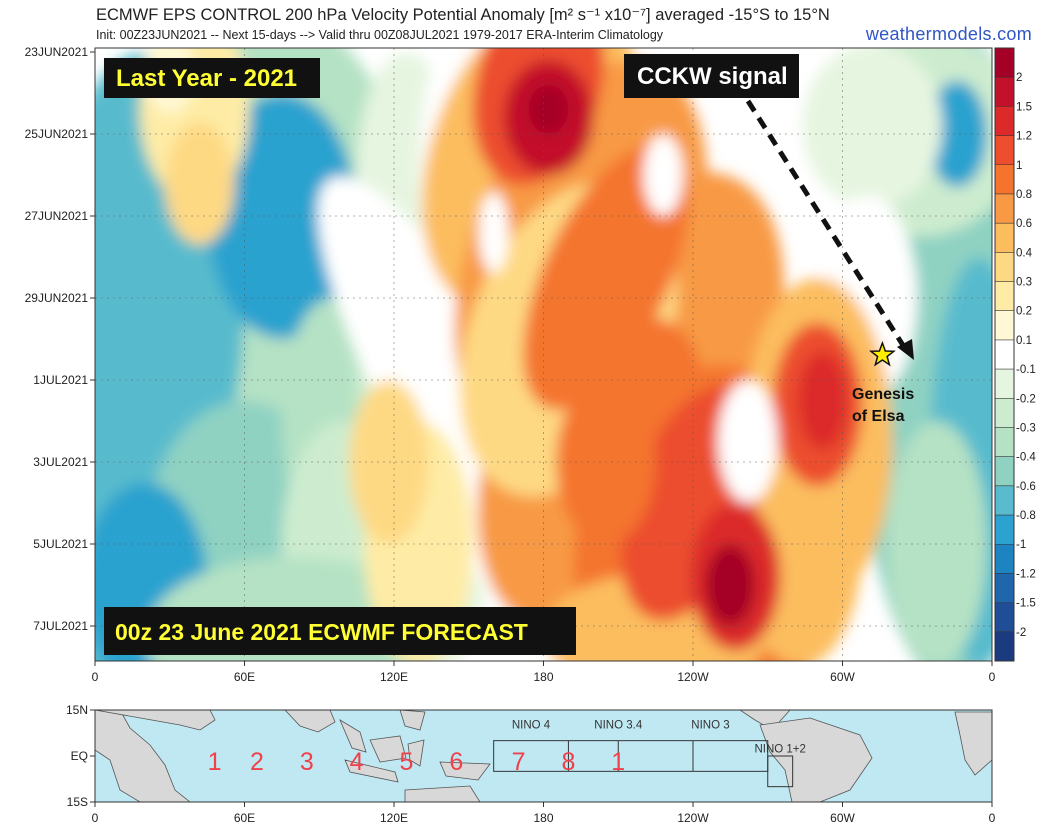  I want to click on x-tick-label: 60E, so click(244, 677).